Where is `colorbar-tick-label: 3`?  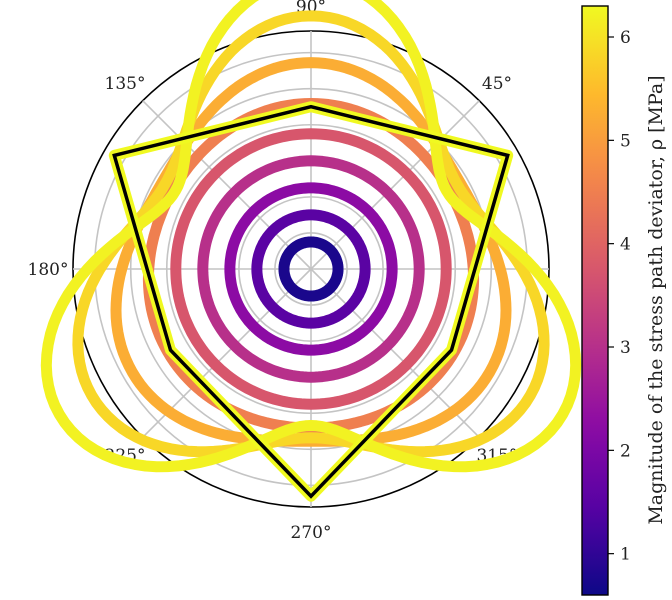 colorbar-tick-label: 3 is located at coordinates (625, 348).